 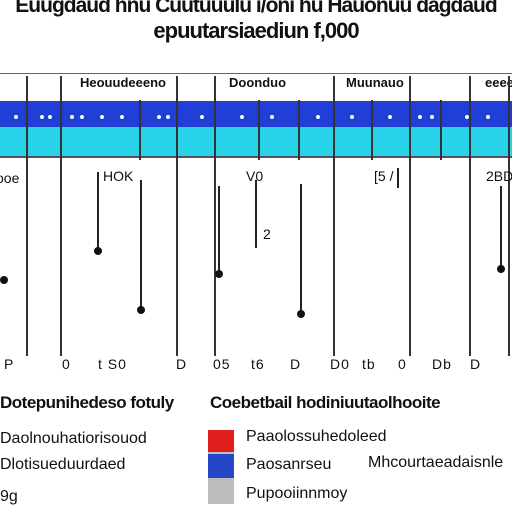 I want to click on band-bottom-rule, so click(x=256, y=157).